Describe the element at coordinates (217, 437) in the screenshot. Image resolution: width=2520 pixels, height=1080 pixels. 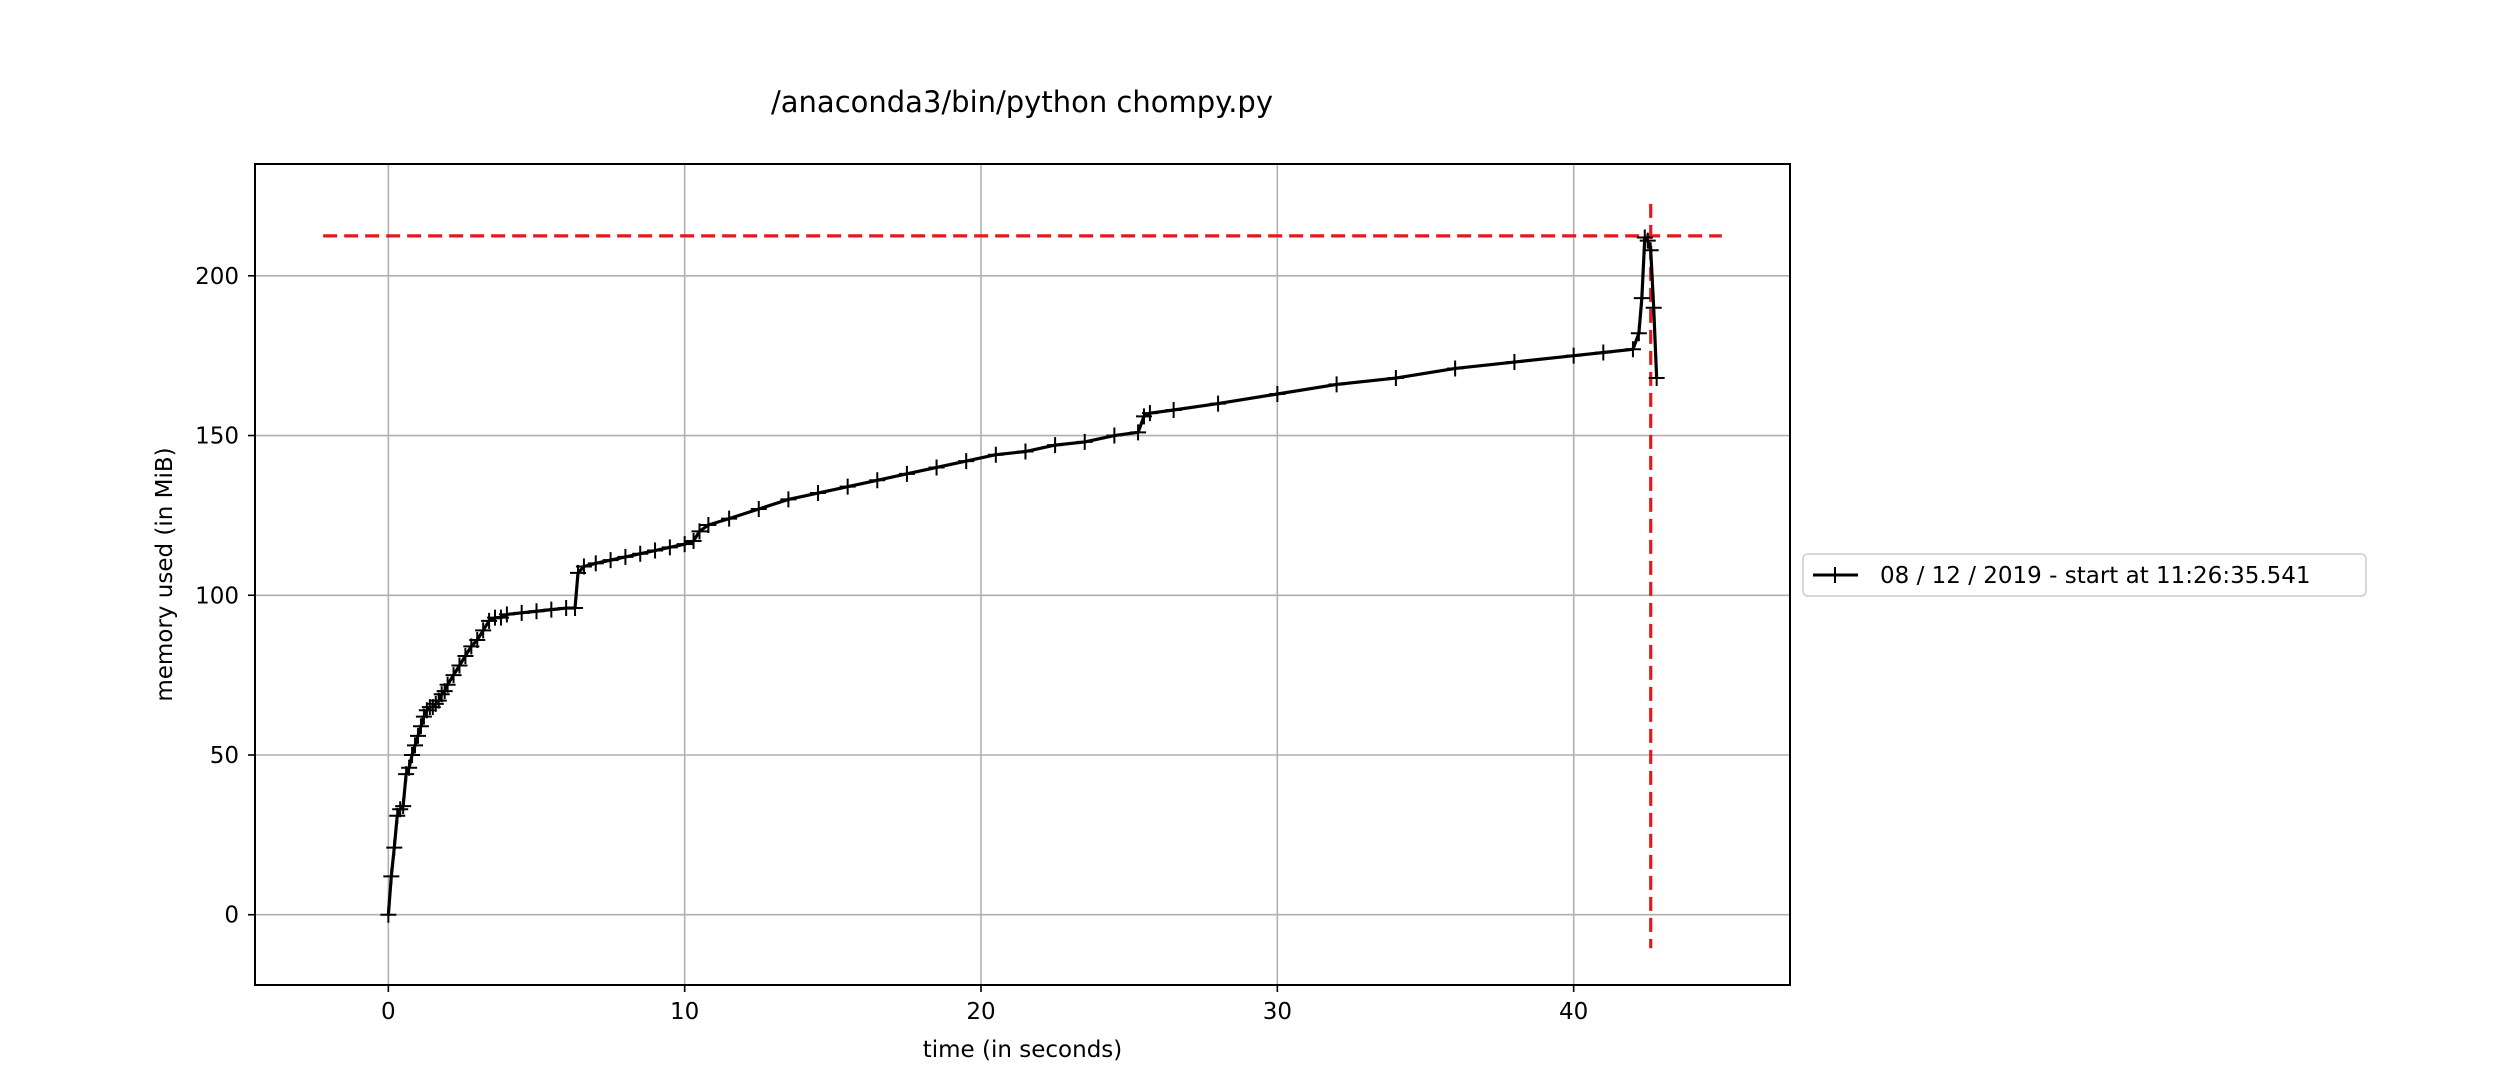
I see `y-tick-label: 150` at that location.